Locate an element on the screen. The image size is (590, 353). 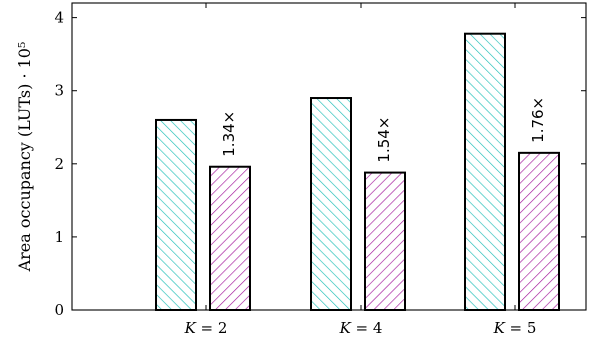
x-category-label: K = 2 is located at coordinates (206, 328).